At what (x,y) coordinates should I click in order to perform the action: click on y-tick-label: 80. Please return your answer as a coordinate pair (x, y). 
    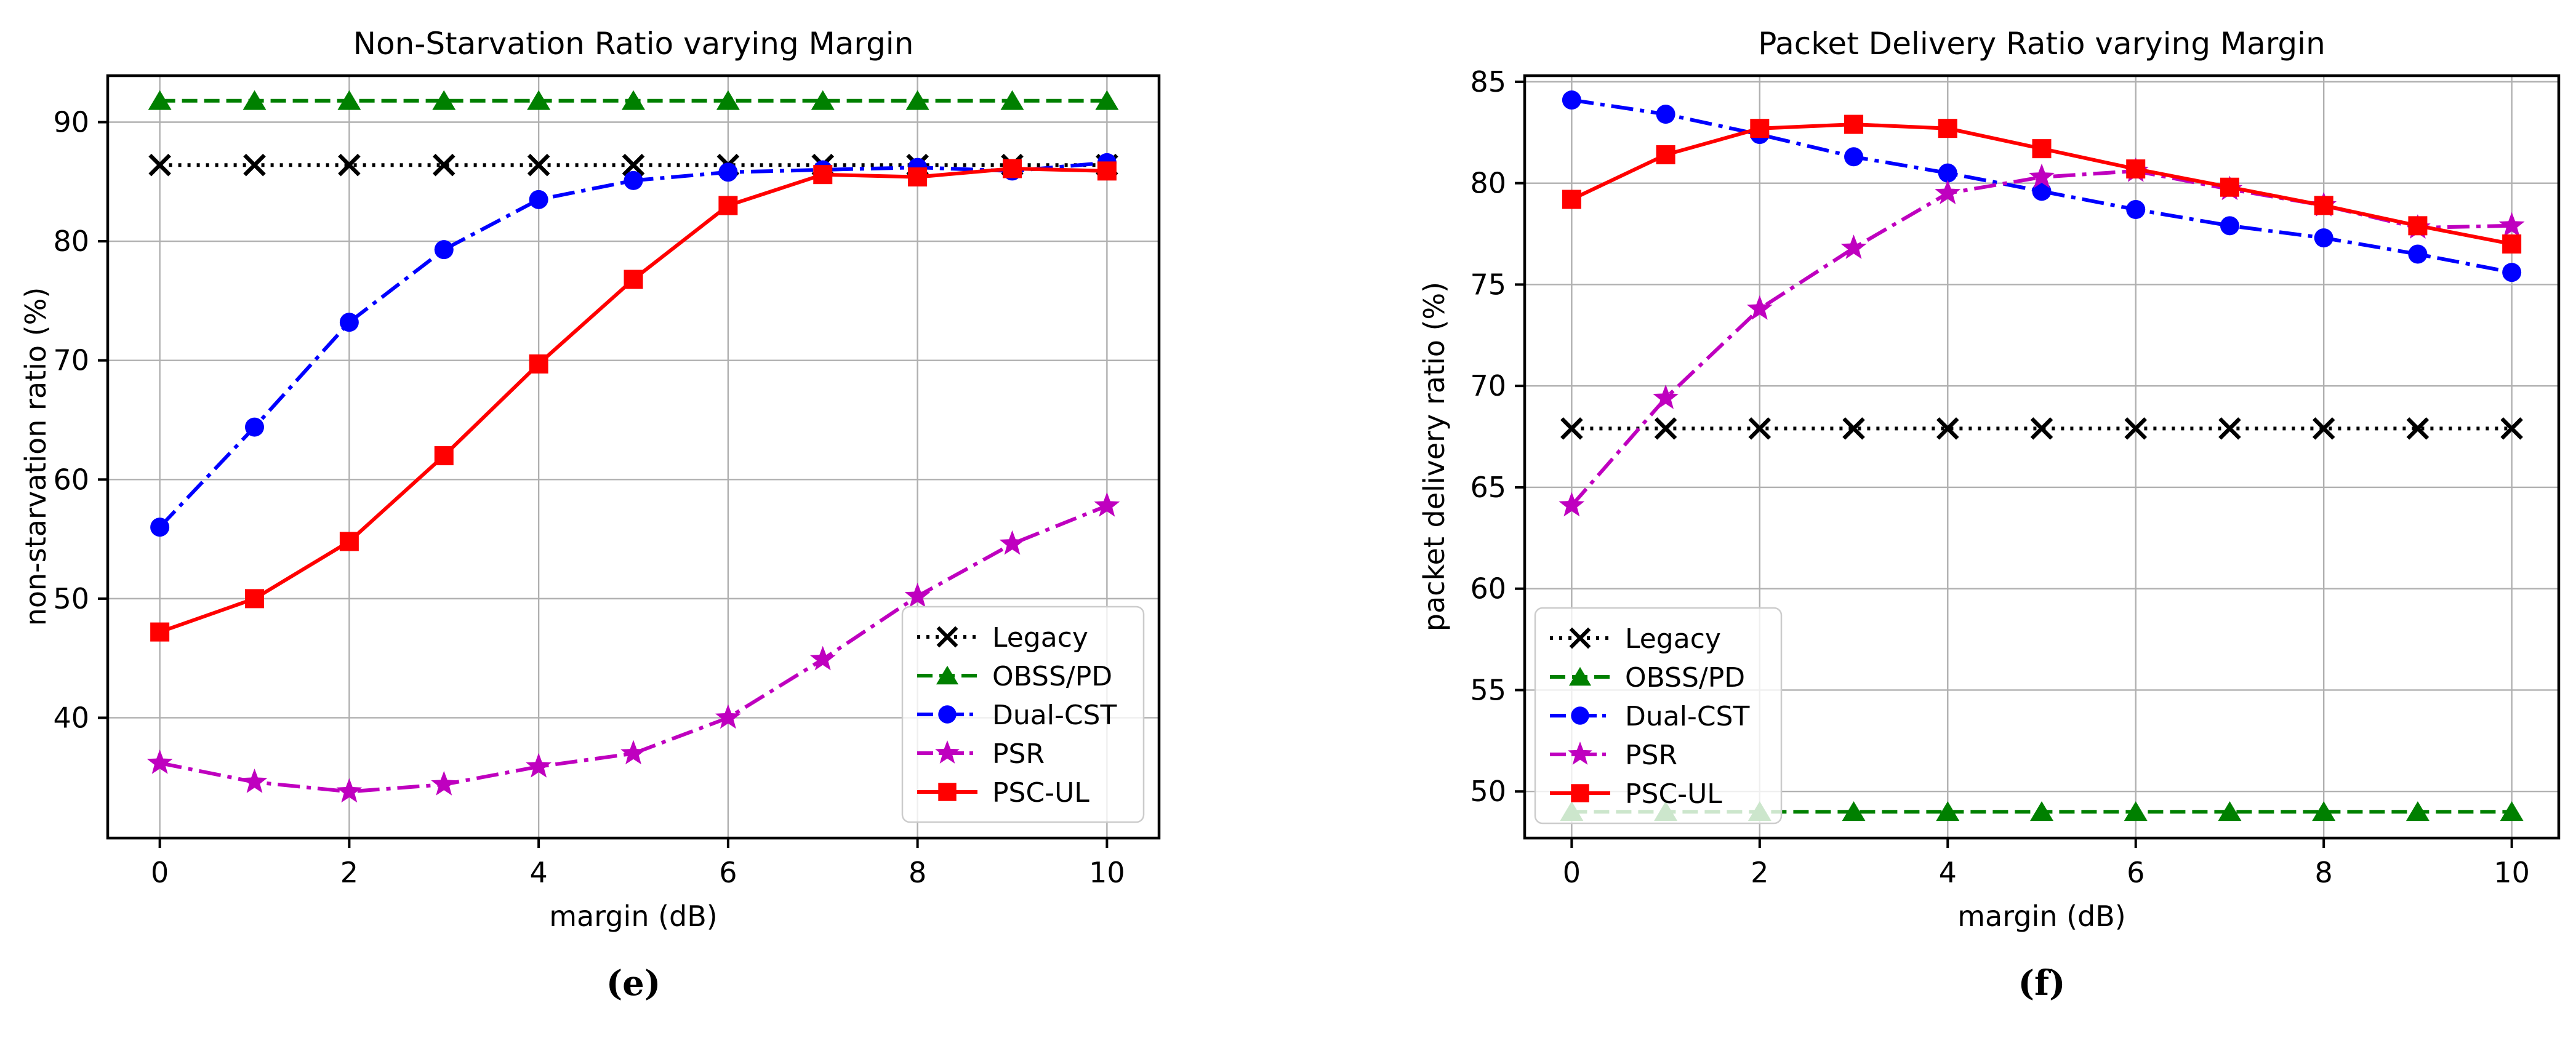
    Looking at the image, I should click on (1488, 183).